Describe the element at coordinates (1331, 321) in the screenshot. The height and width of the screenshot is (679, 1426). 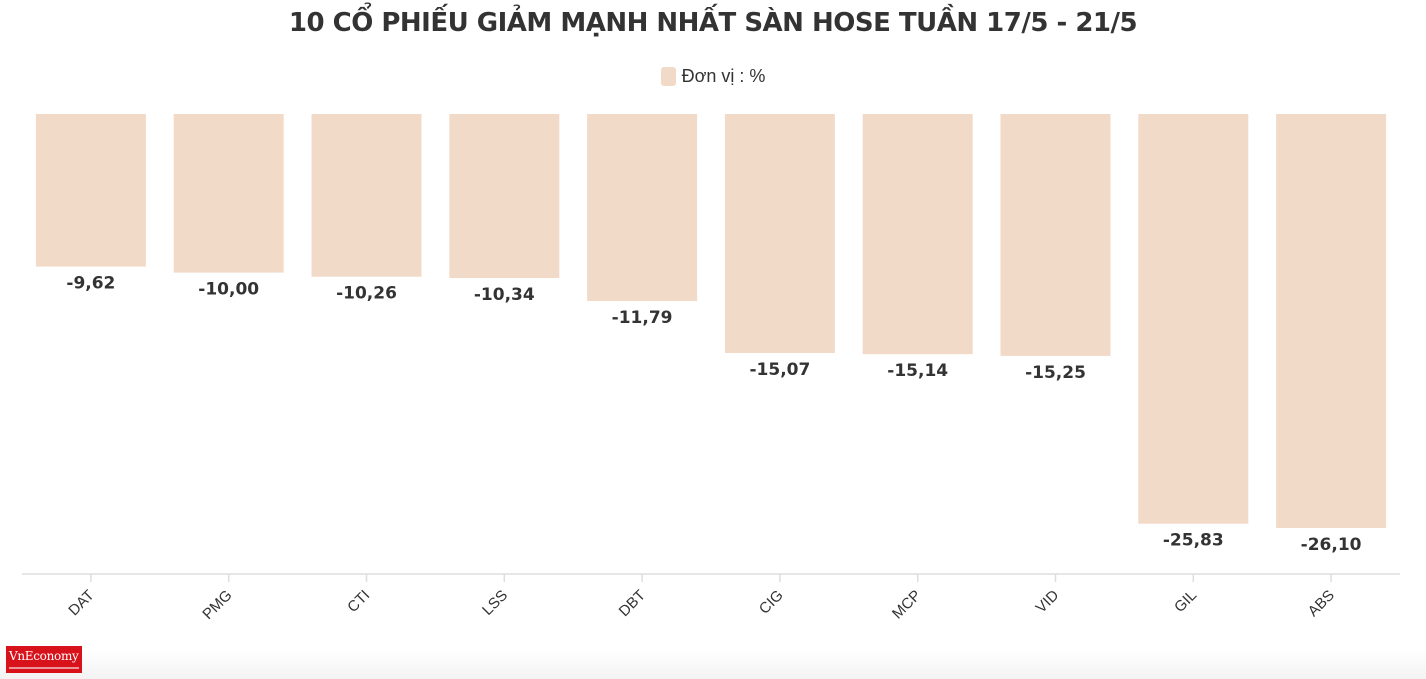
I see `bar-abs` at that location.